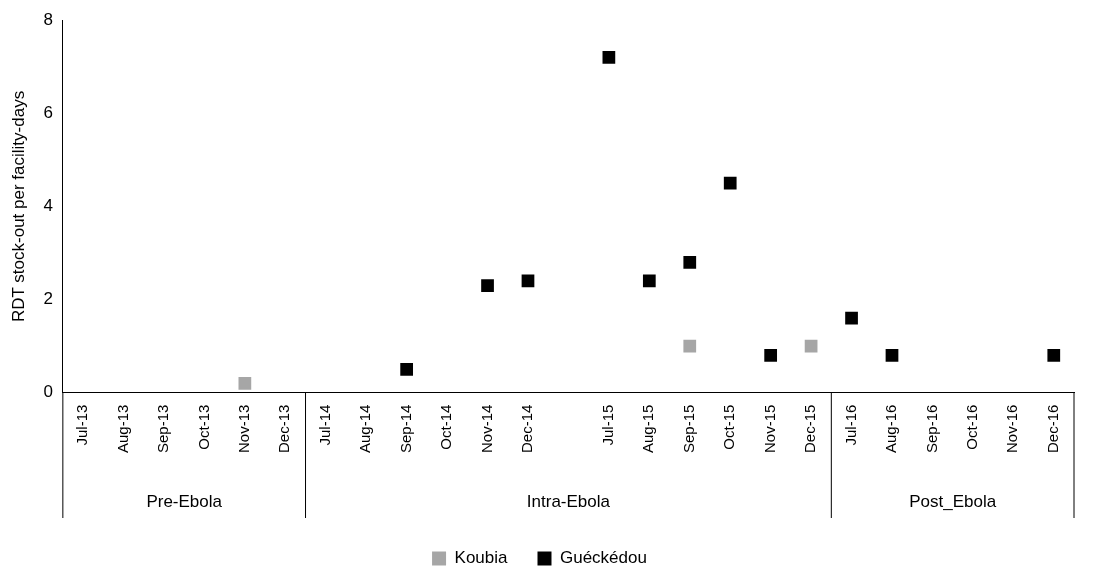 The image size is (1099, 577). I want to click on x-tick-label: Nov-16, so click(1012, 428).